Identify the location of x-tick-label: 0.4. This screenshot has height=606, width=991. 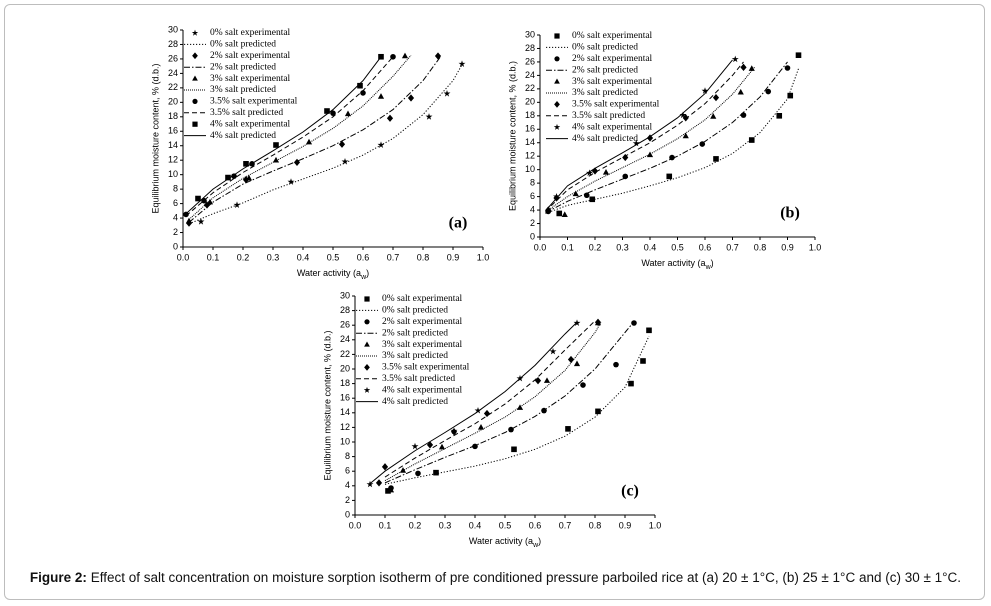
(650, 247).